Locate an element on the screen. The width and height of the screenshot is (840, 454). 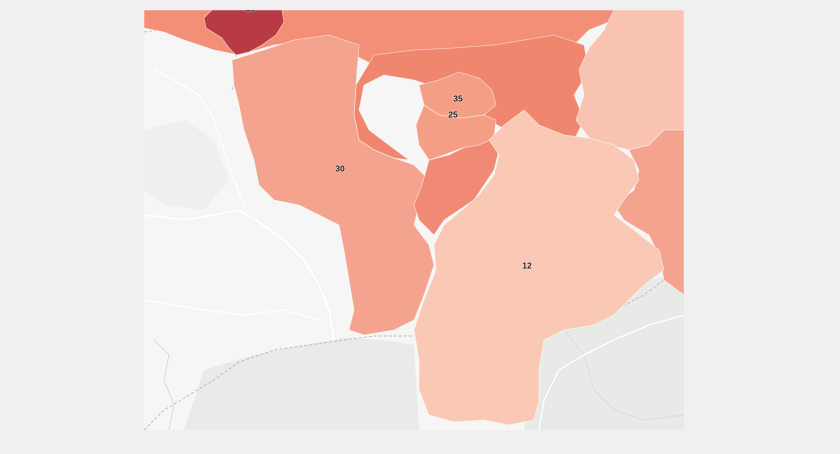
terrain-patch-southeast is located at coordinates (604, 352).